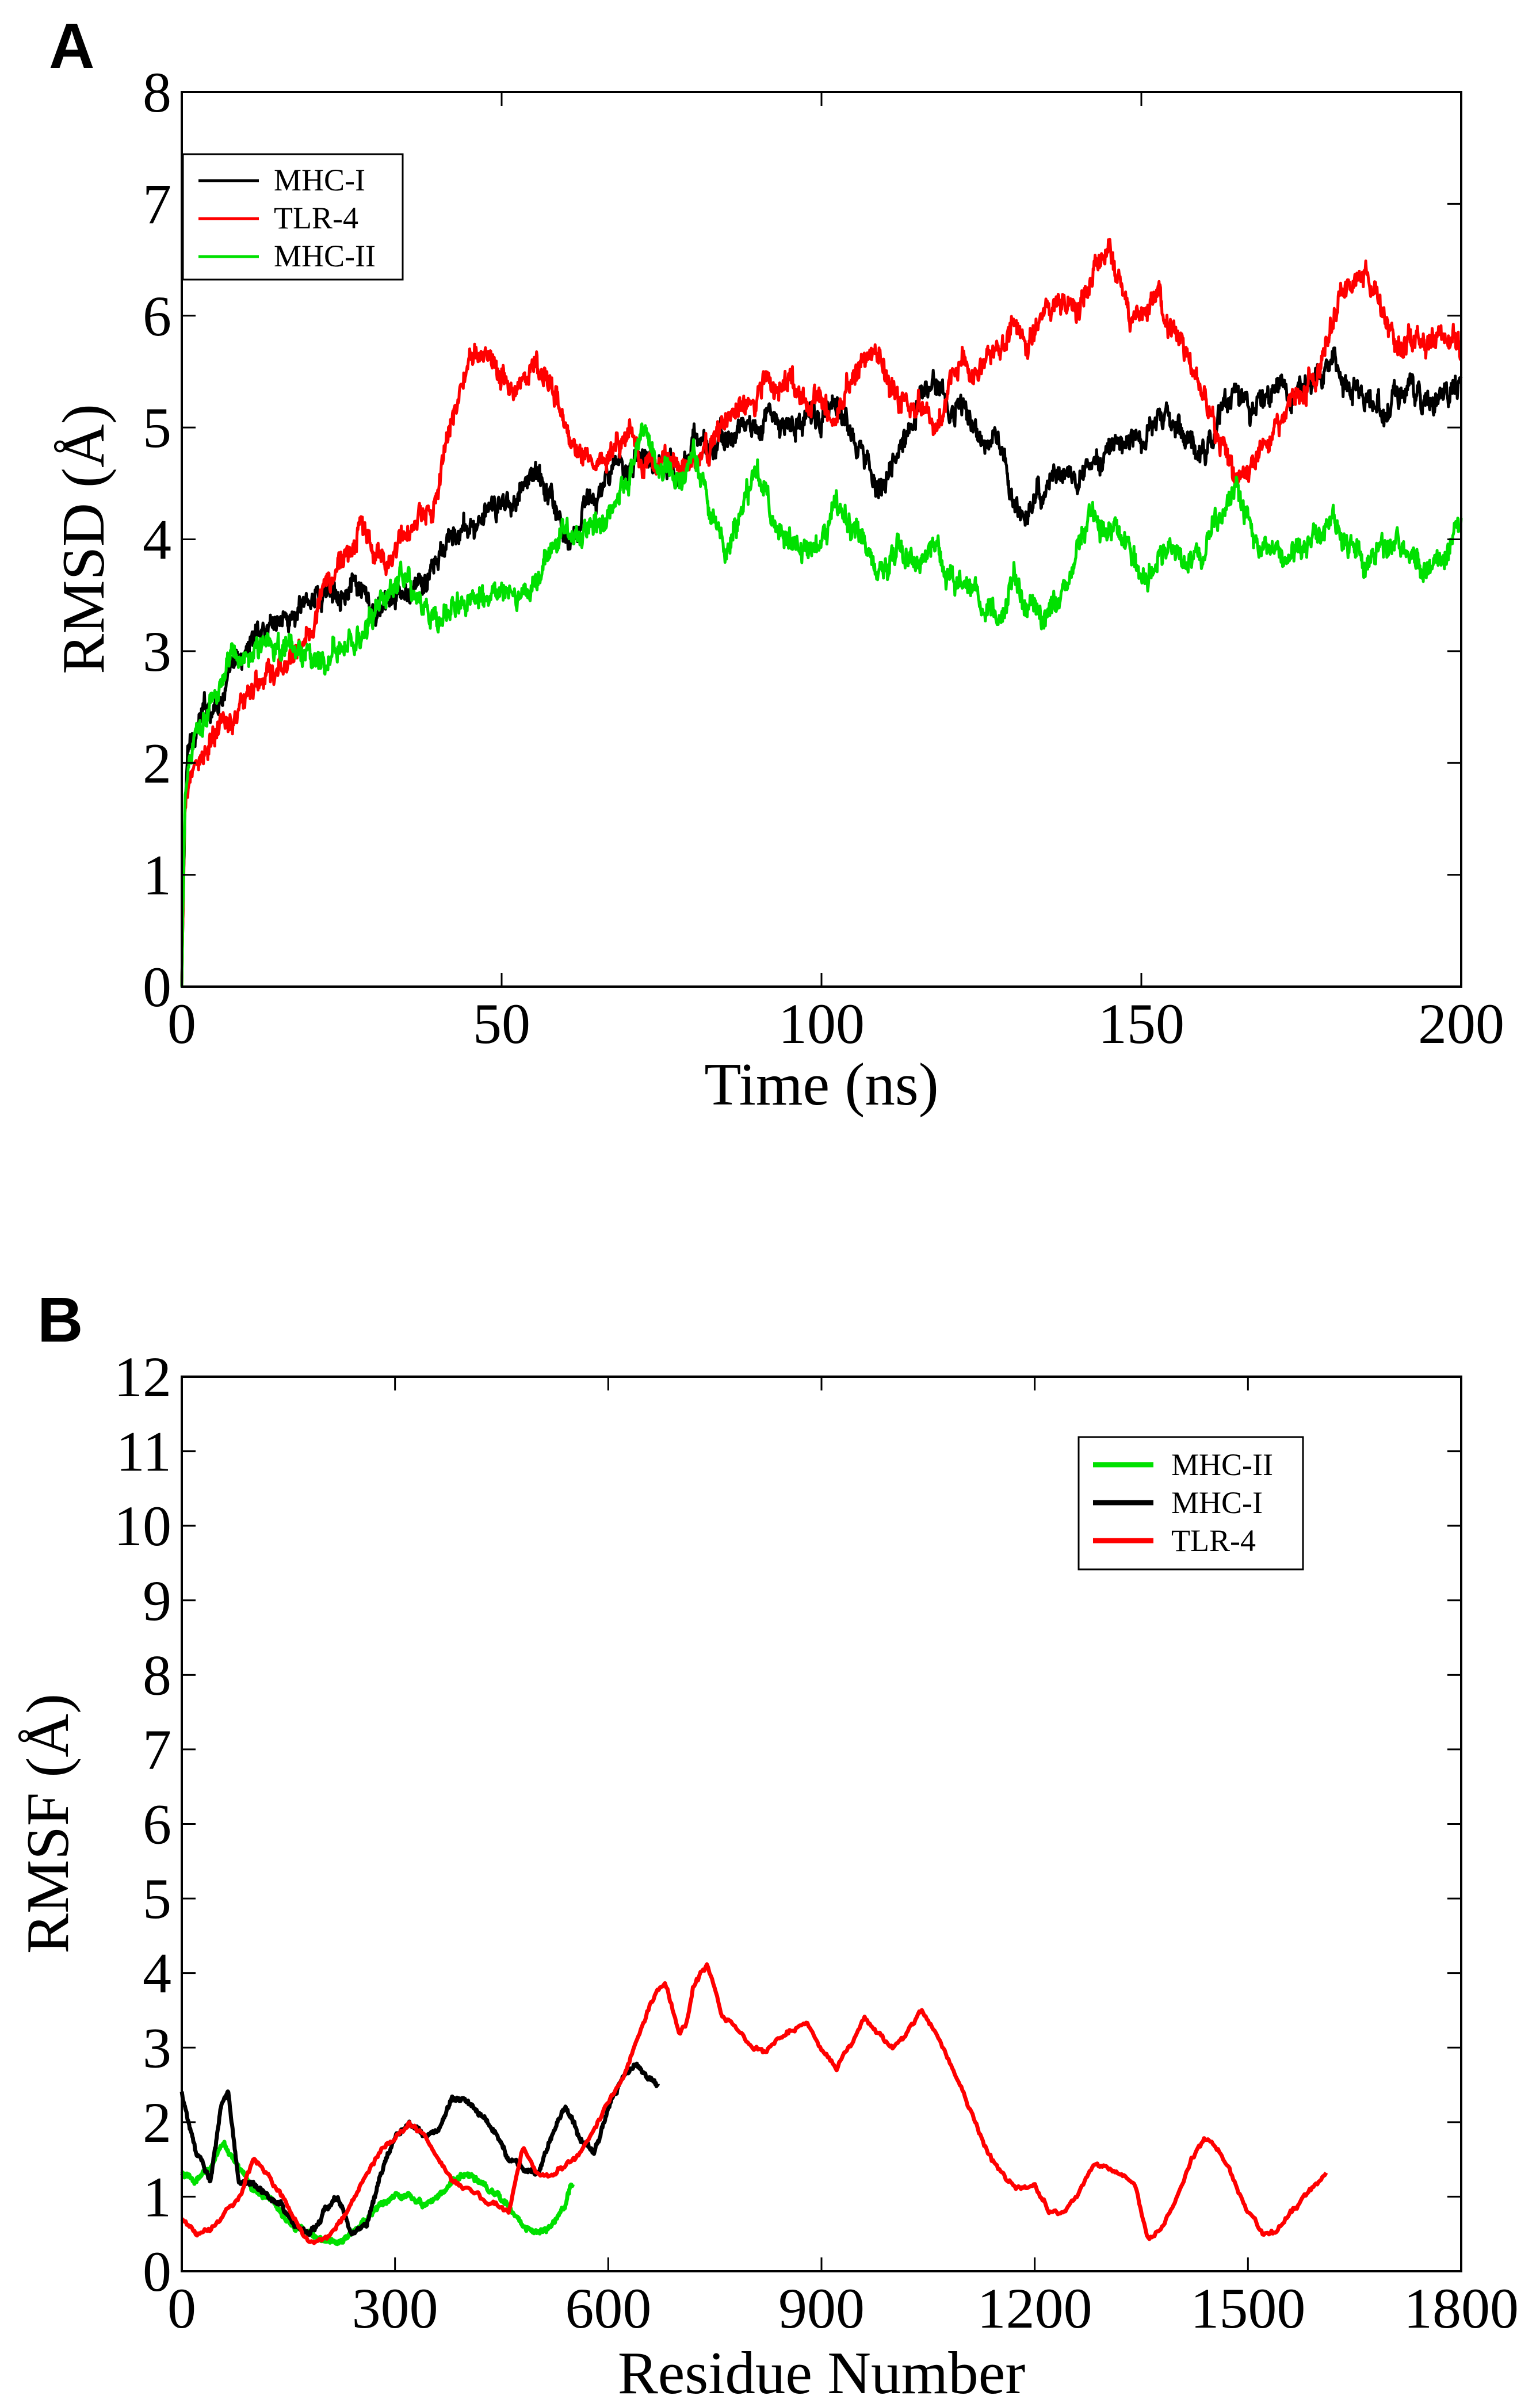  I want to click on panel-b-y-tick-label: 0, so click(157, 2271).